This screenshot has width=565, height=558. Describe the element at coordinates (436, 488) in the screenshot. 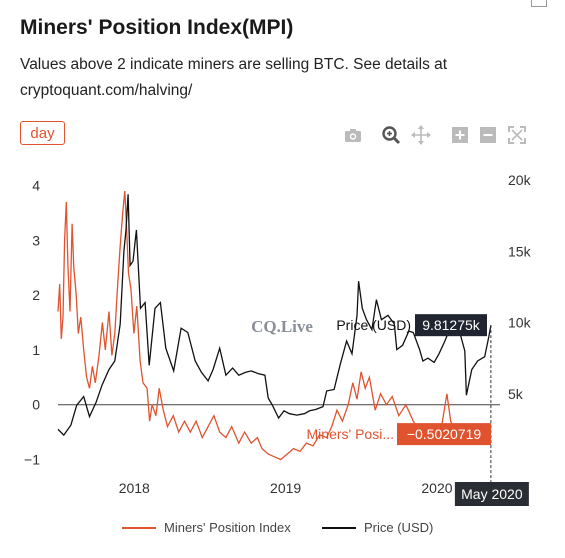

I see `x-tick-label: 2020` at that location.